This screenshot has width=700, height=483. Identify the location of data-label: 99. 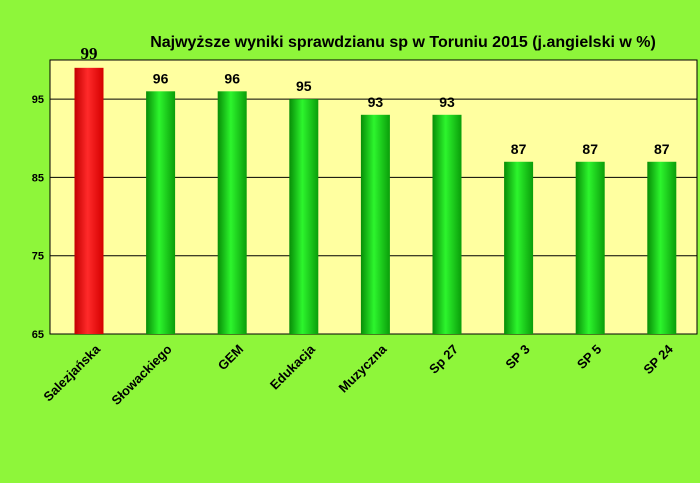
(89, 53).